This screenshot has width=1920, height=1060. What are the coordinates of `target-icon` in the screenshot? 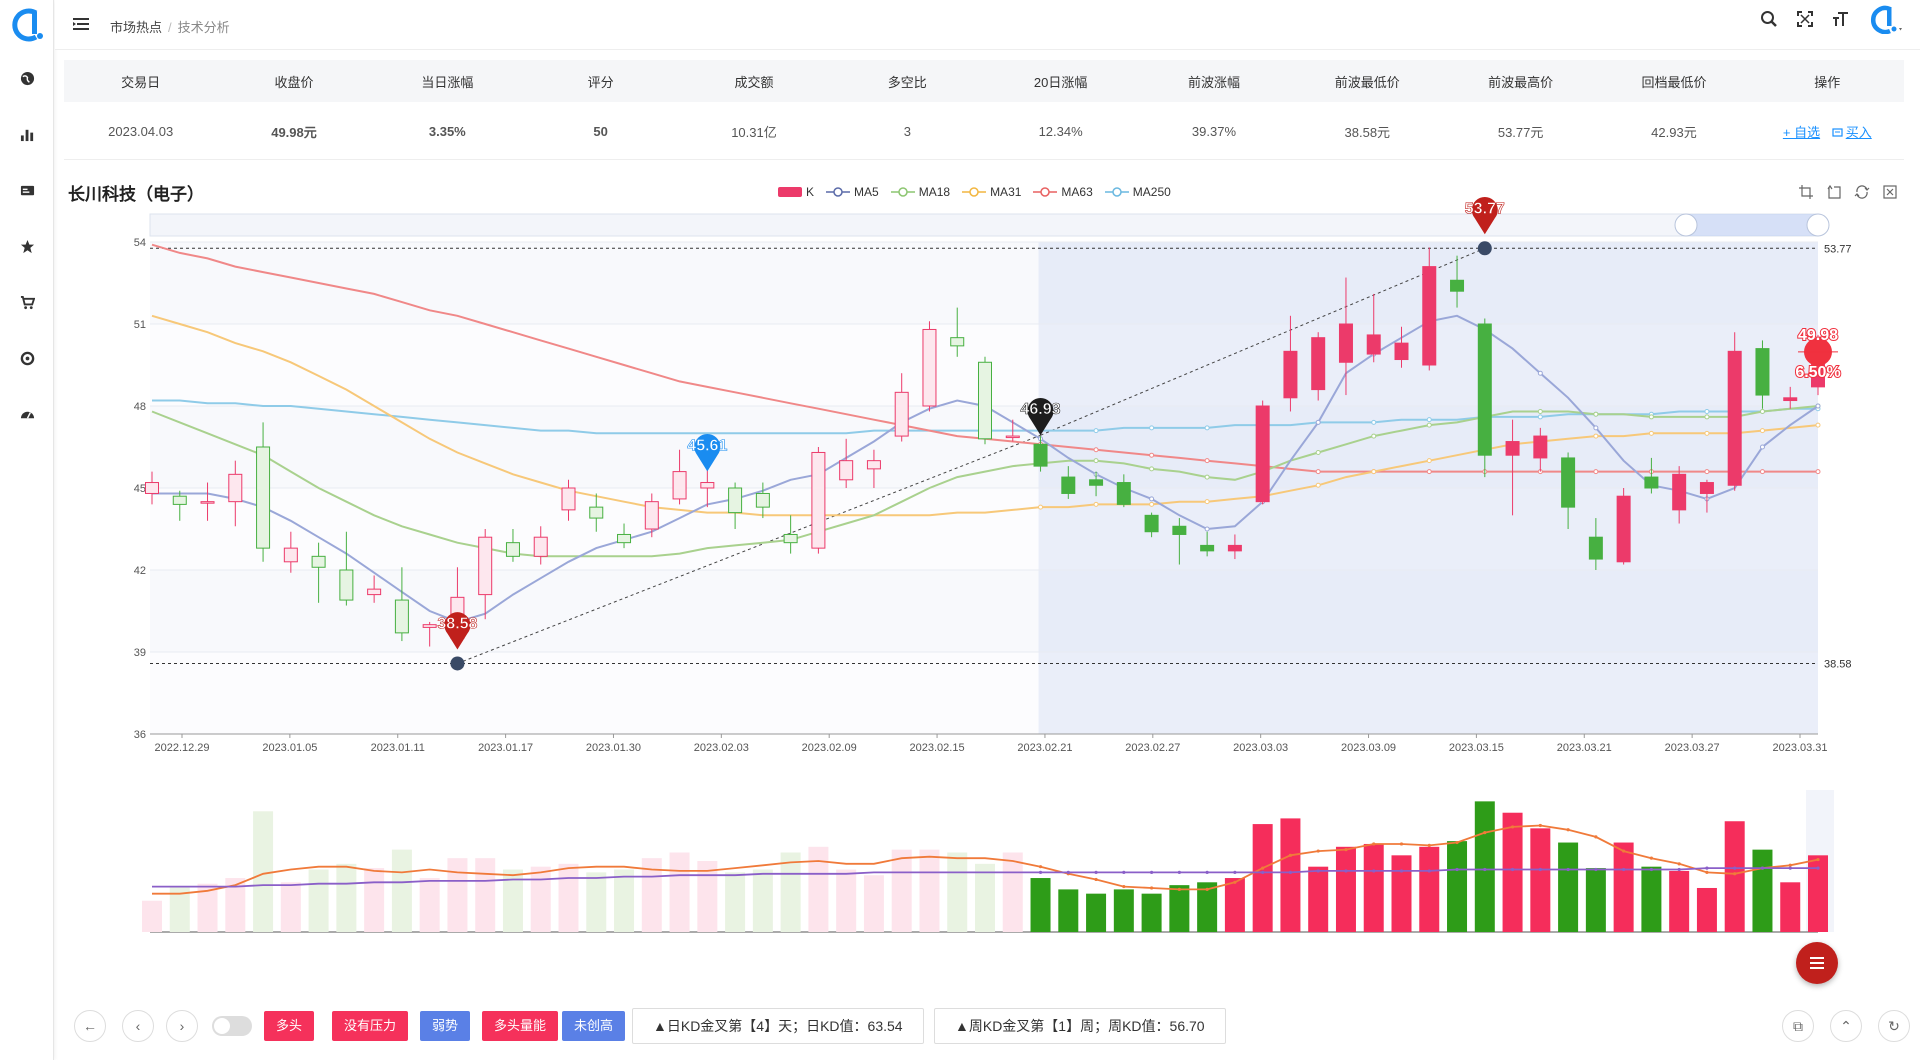 It's located at (27, 358).